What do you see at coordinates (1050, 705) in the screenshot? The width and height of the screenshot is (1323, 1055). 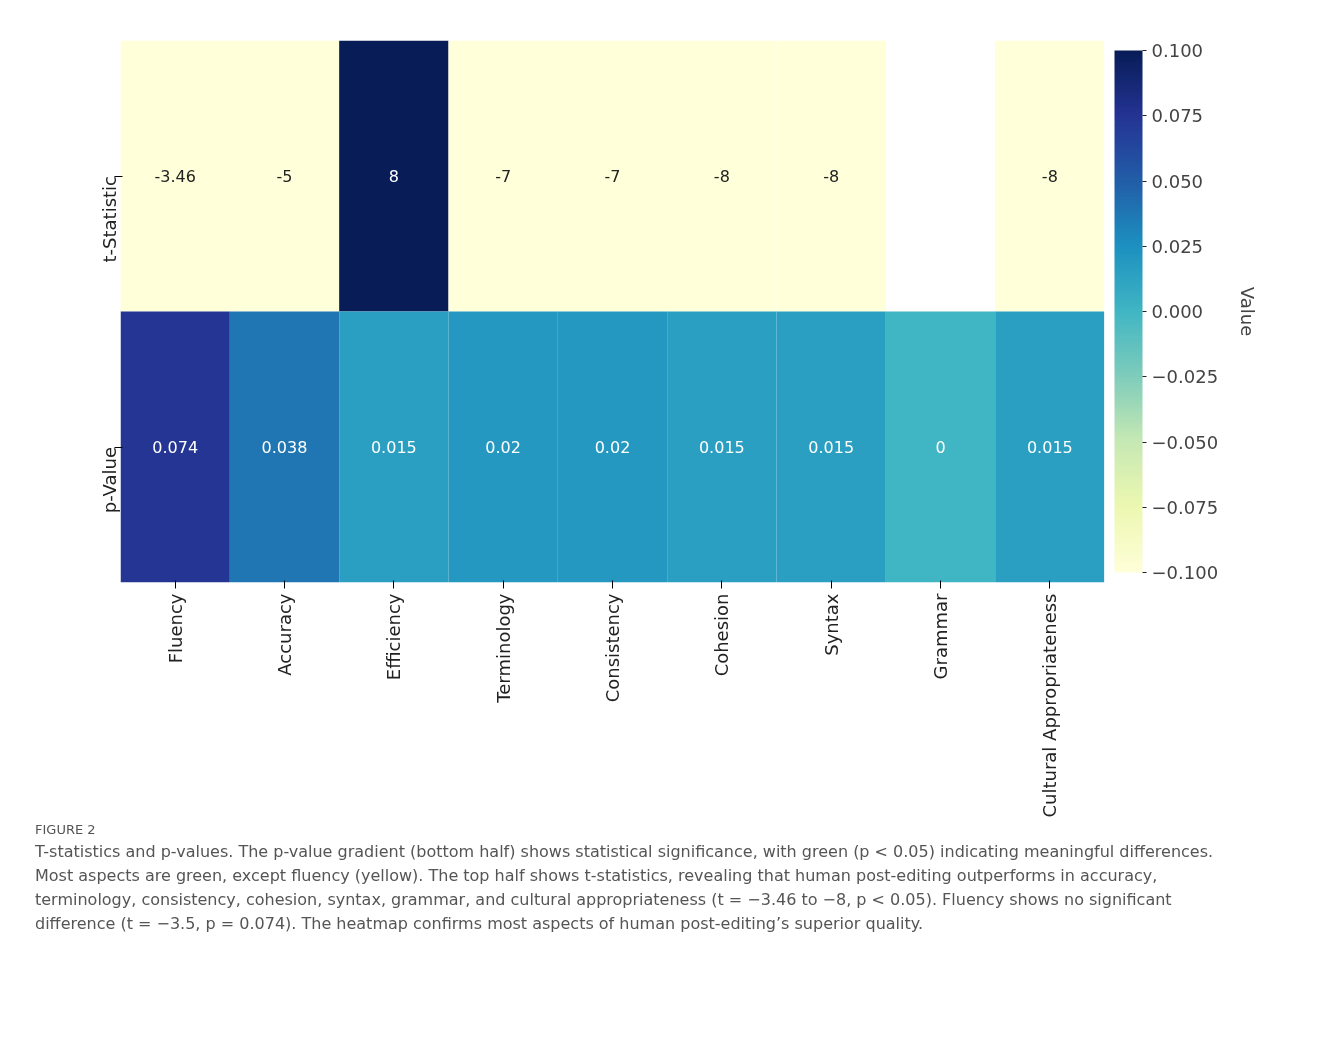 I see `x-tick-label: Cultural Appropriateness` at bounding box center [1050, 705].